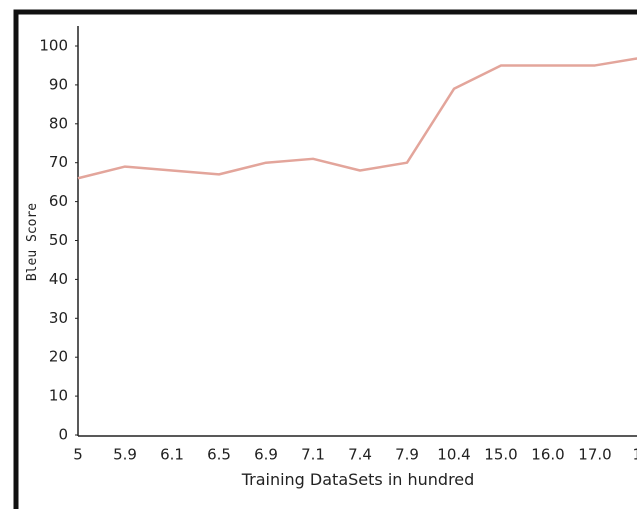 This screenshot has width=637, height=509. I want to click on x-tick-label: 6.5, so click(219, 455).